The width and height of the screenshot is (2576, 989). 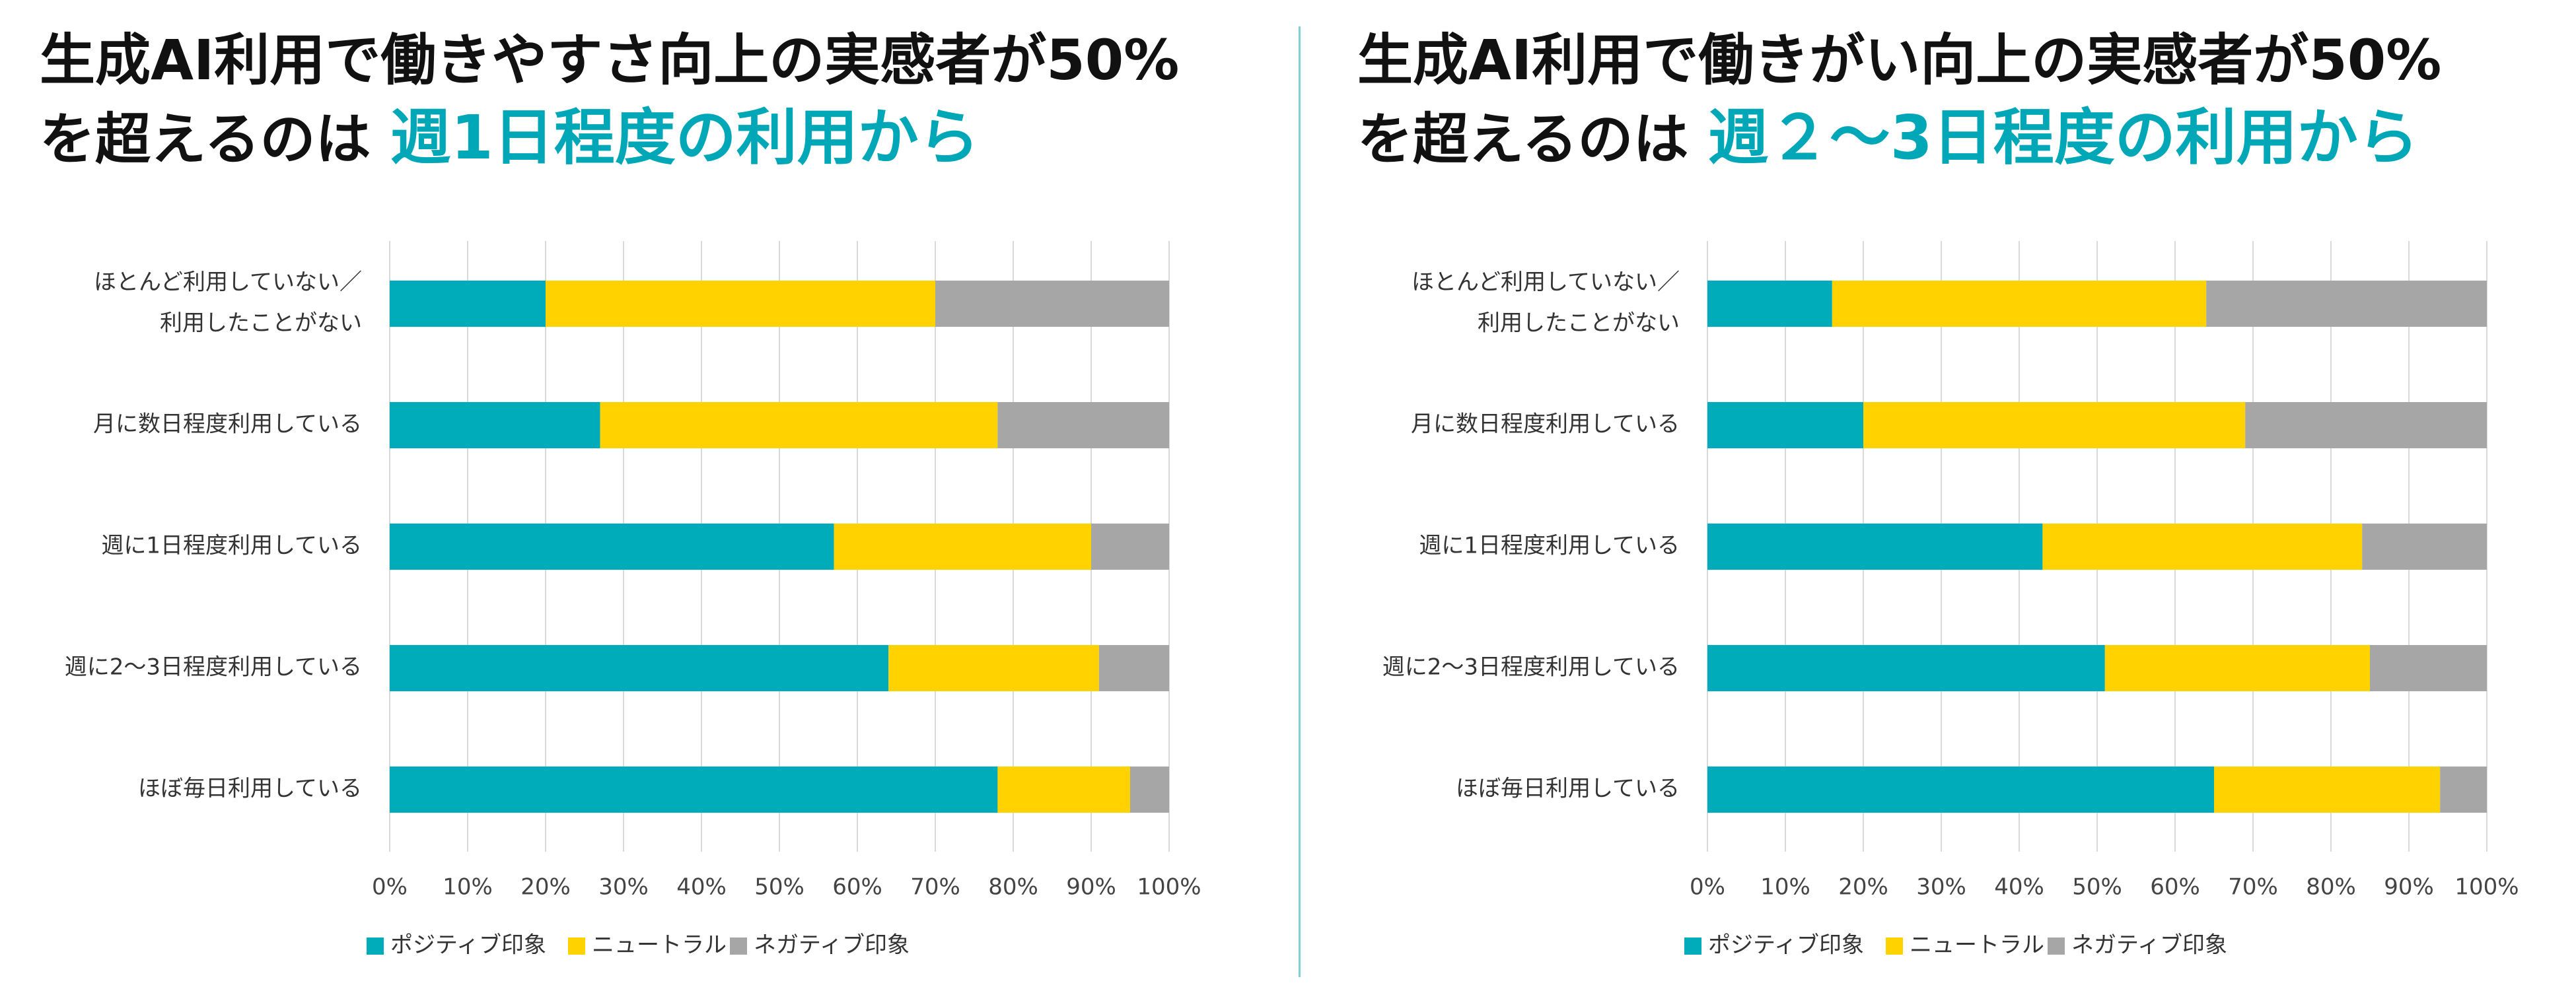 I want to click on chart-title: 生成AI利用で働きやすさ向上の実感者が50% を超えるのは 週1日程度の利用から, so click(x=609, y=99).